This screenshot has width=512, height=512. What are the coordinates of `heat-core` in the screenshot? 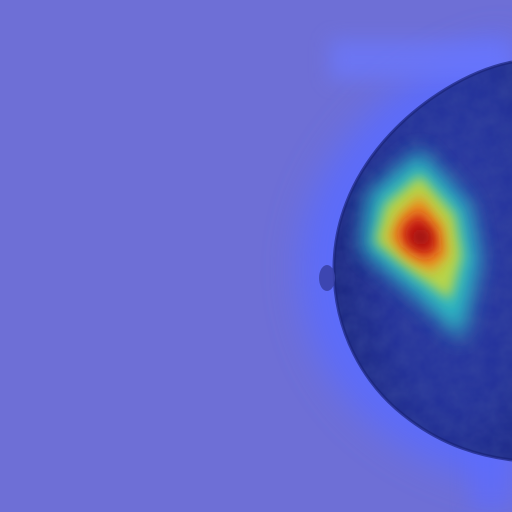 It's located at (421, 237).